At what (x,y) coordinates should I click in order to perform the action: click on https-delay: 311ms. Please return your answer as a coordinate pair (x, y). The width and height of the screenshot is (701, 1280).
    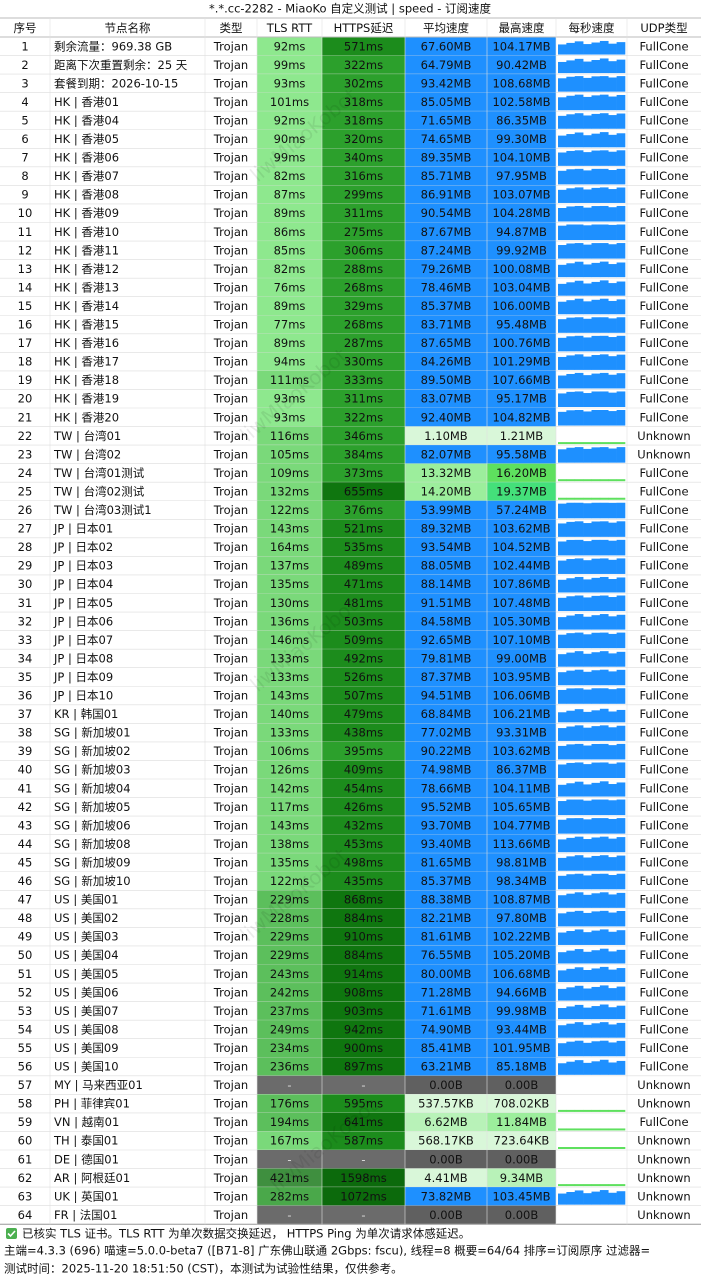
    Looking at the image, I should click on (363, 213).